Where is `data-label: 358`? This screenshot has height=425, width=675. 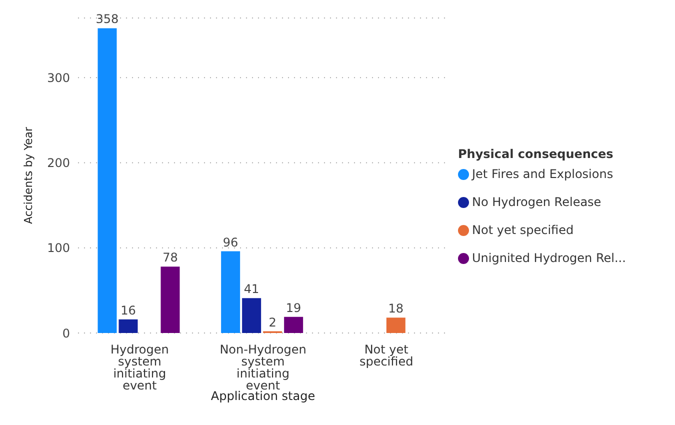
data-label: 358 is located at coordinates (107, 19).